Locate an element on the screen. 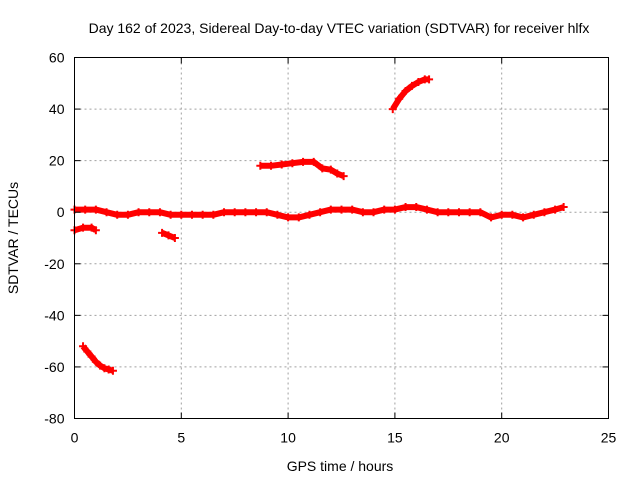 The width and height of the screenshot is (640, 480). y-tick-label: 40 is located at coordinates (57, 109).